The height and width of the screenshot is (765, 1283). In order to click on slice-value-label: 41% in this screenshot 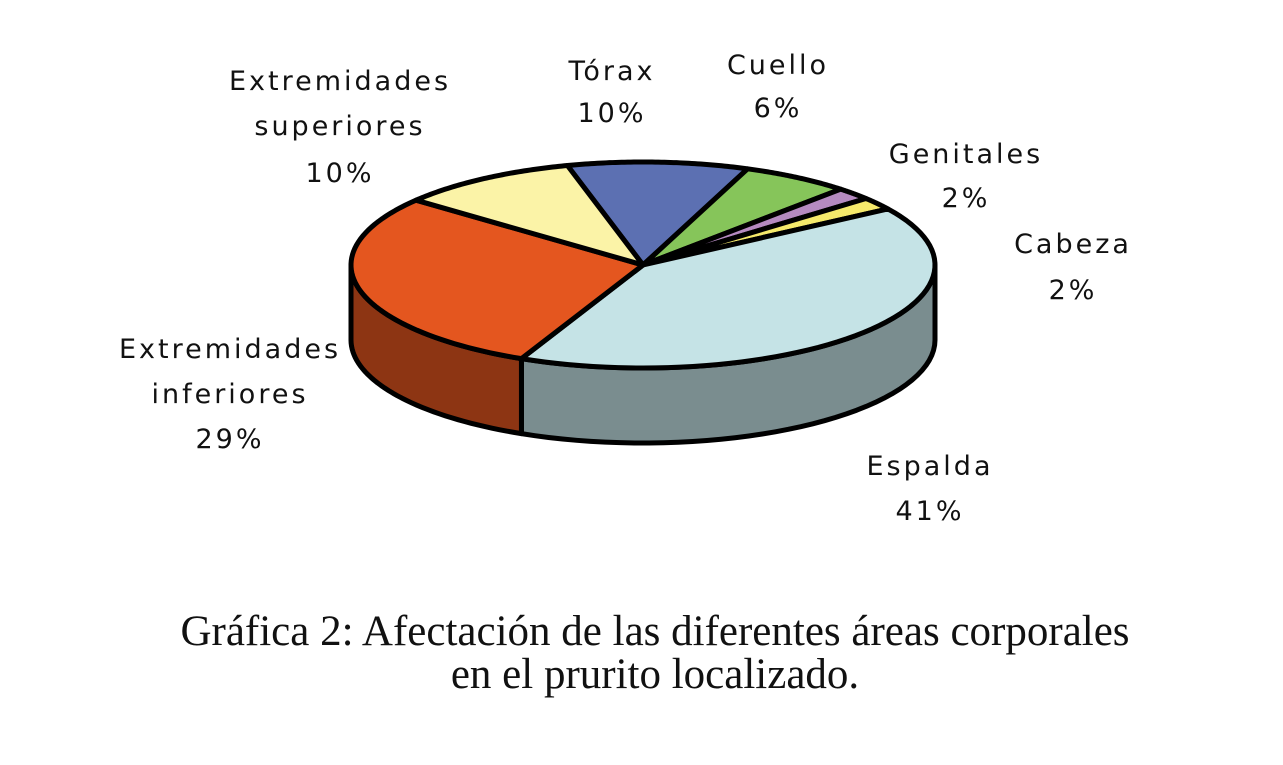, I will do `click(929, 511)`.